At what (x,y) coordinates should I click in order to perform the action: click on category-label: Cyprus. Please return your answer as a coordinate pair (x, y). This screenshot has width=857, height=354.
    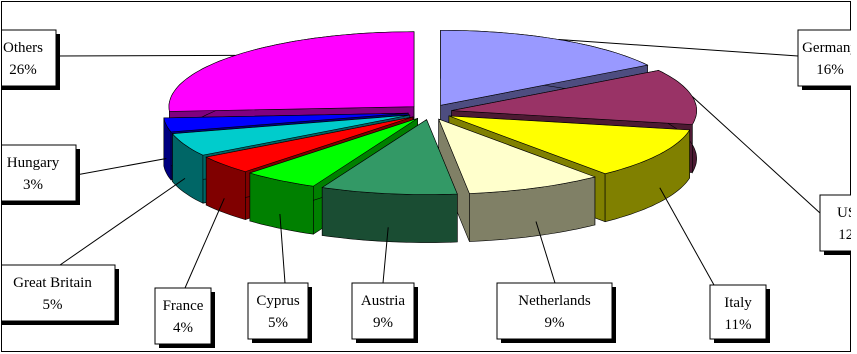
    Looking at the image, I should click on (278, 301).